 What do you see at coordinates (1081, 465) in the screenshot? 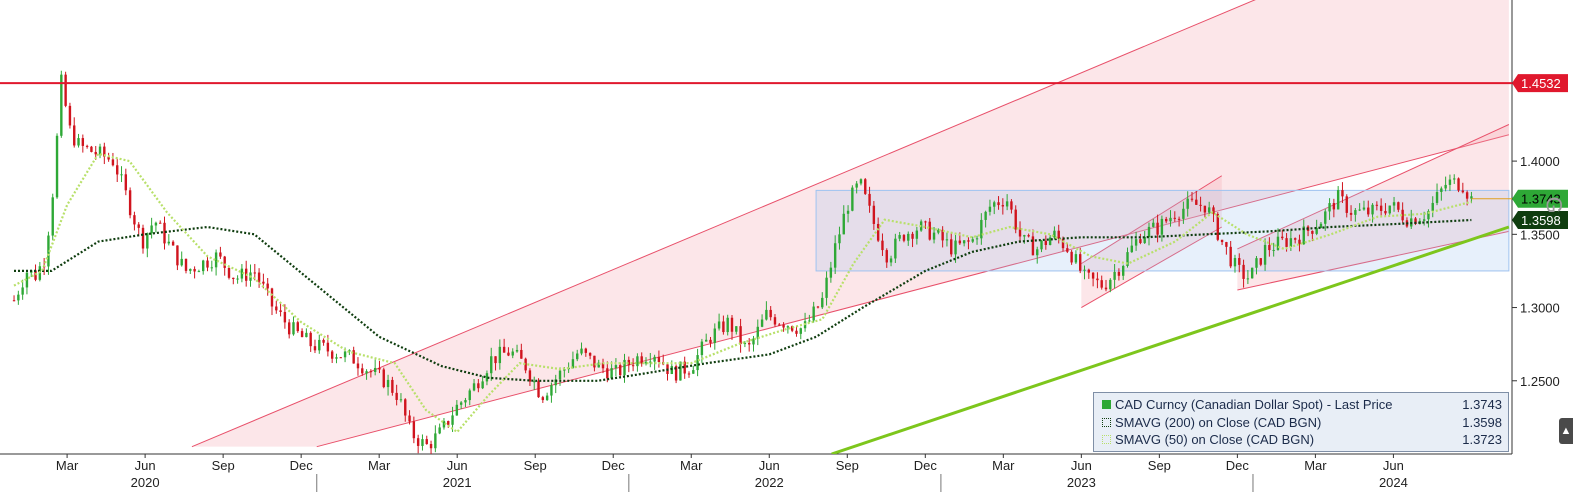
I see `x-tick-label: Jun` at bounding box center [1081, 465].